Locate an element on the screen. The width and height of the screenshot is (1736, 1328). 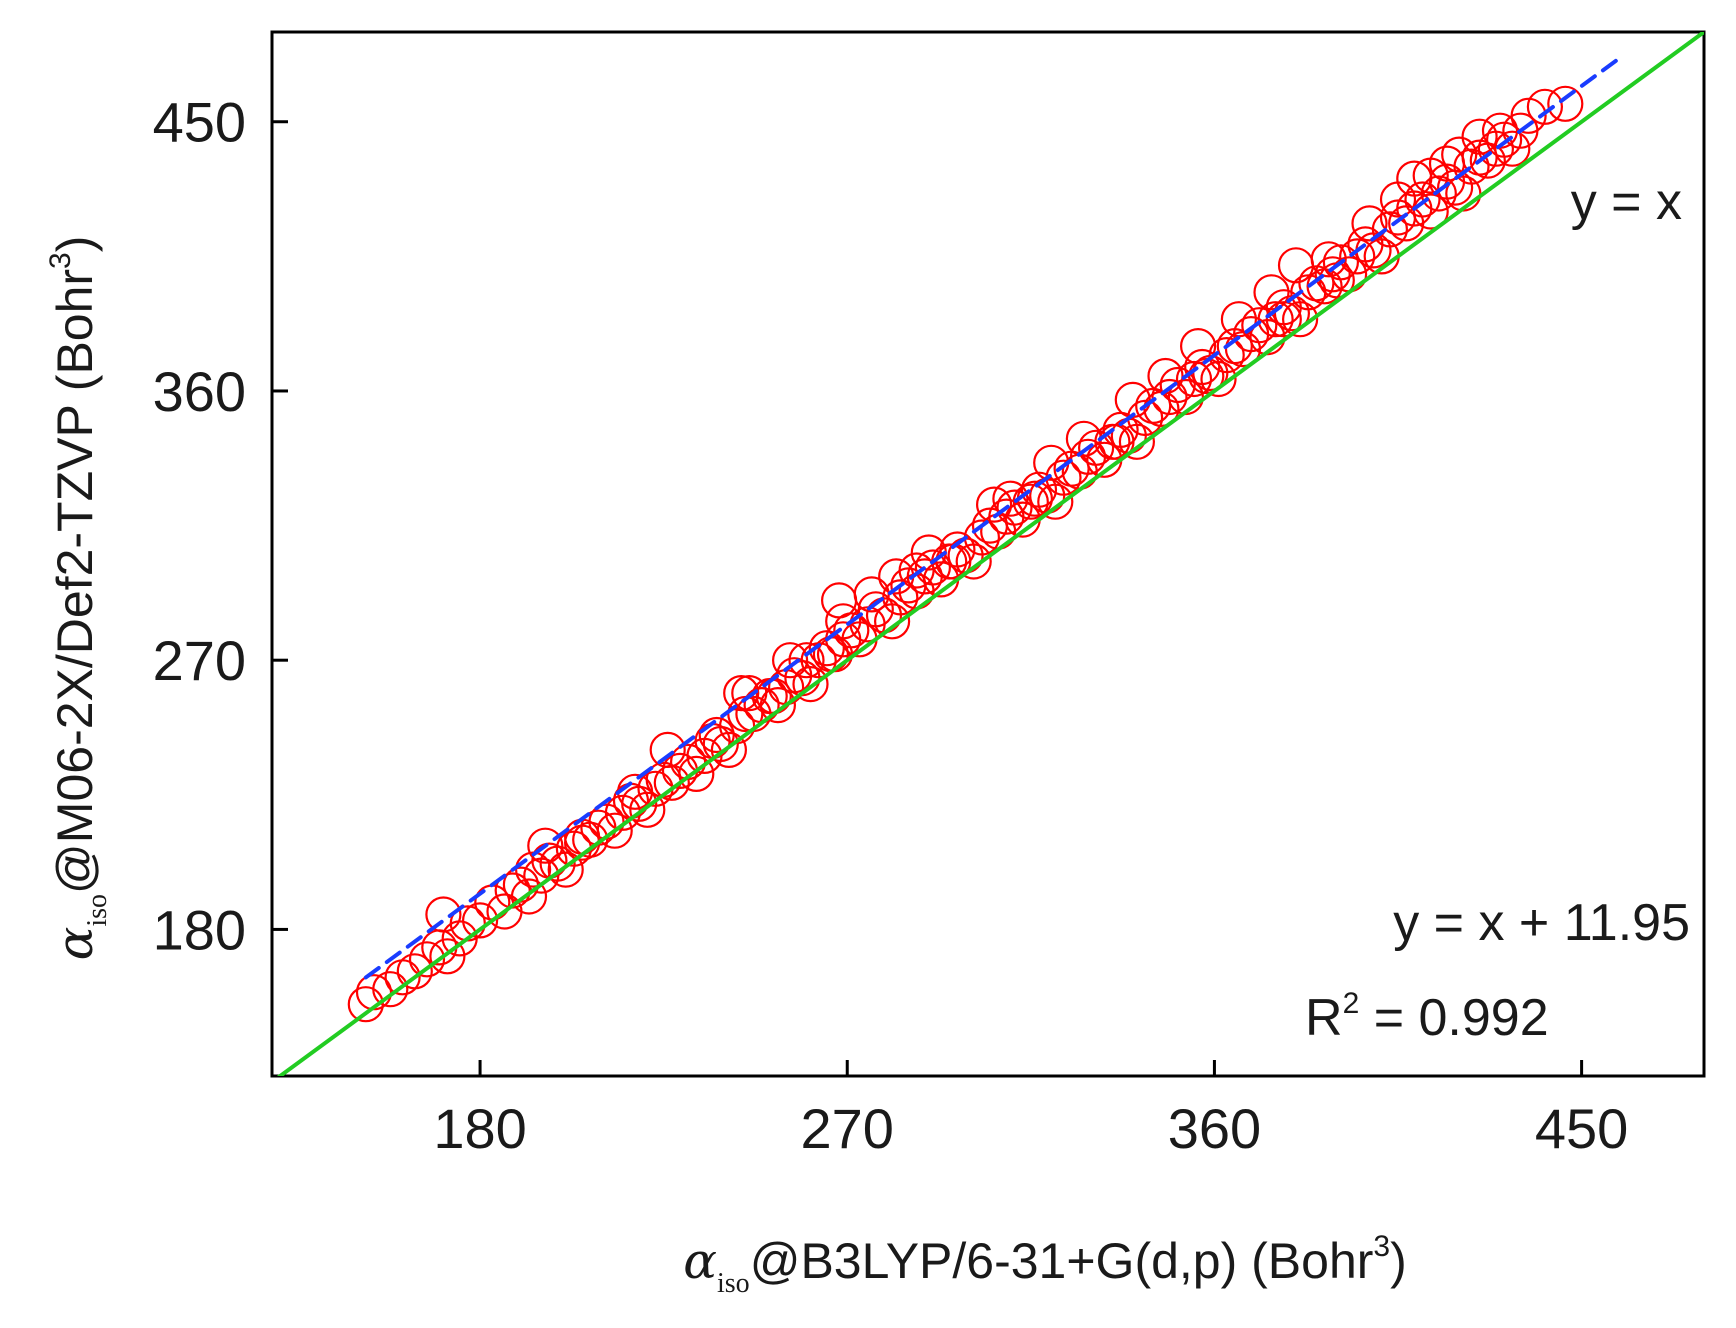
r-squared-prefix: R is located at coordinates (1324, 1018).